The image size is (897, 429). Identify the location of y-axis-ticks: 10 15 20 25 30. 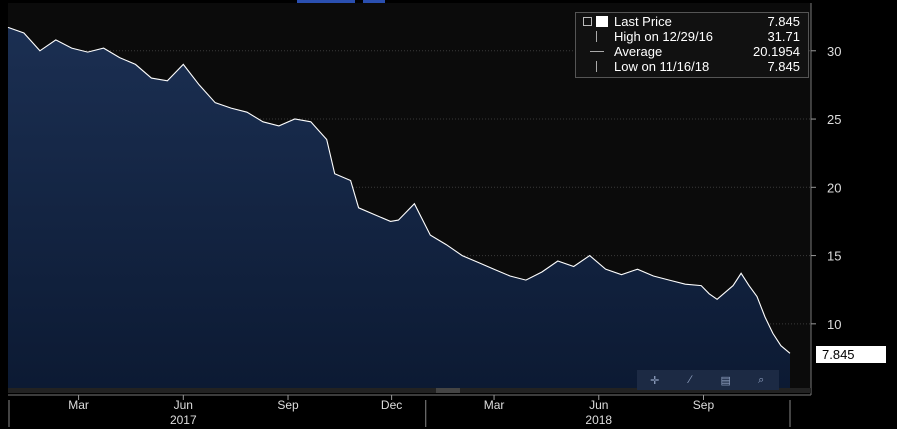
(826, 188).